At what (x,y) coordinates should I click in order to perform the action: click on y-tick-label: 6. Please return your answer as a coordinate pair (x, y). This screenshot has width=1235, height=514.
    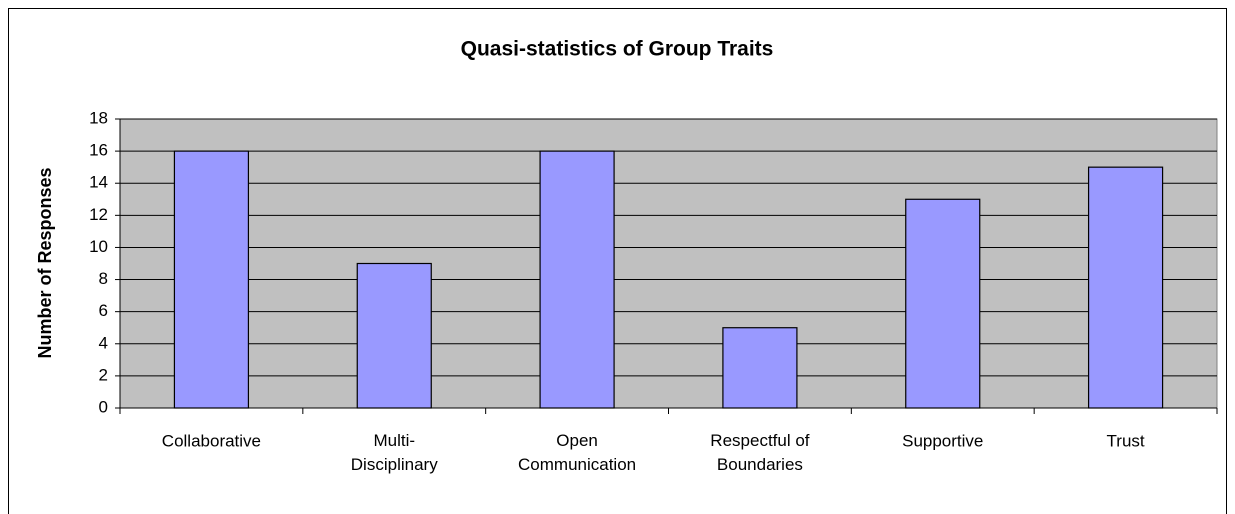
    Looking at the image, I should click on (103, 310).